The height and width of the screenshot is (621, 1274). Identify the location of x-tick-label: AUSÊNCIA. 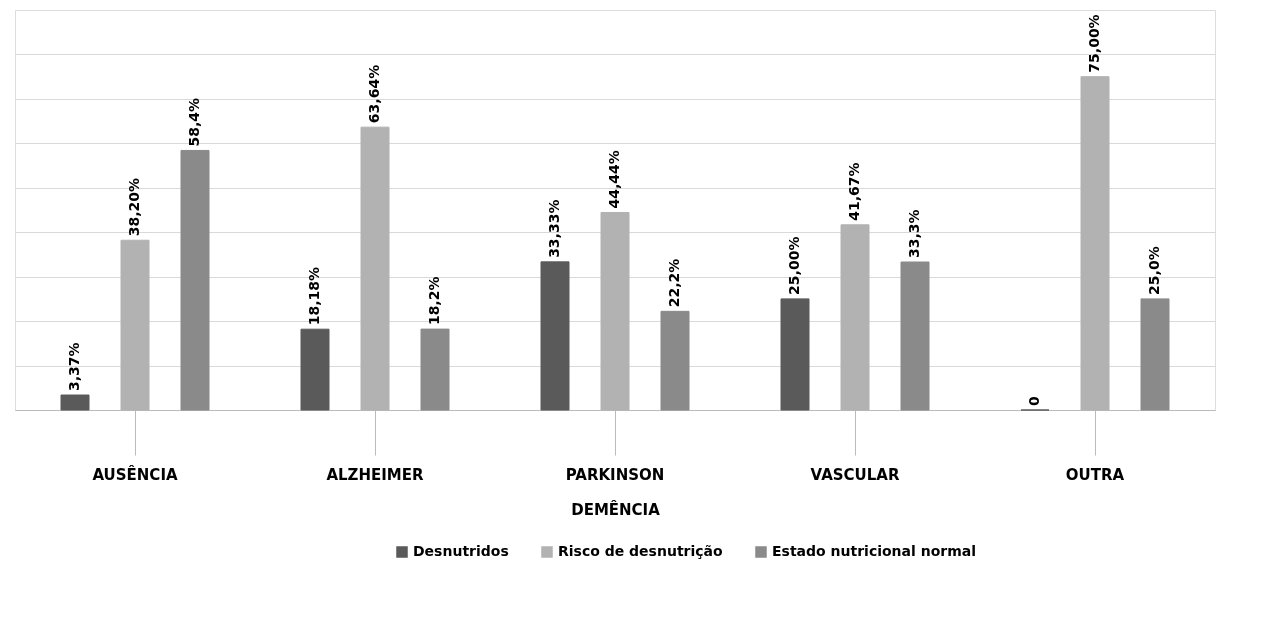
(135, 474).